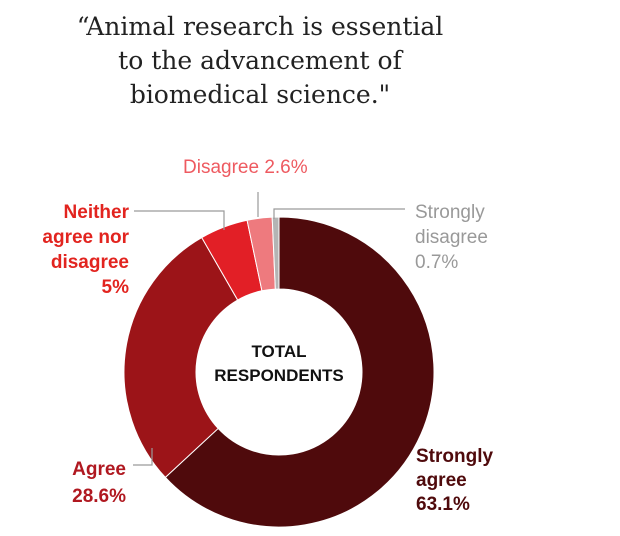 This screenshot has height=536, width=620. I want to click on chart-title-line-3: biomedical science.", so click(260, 94).